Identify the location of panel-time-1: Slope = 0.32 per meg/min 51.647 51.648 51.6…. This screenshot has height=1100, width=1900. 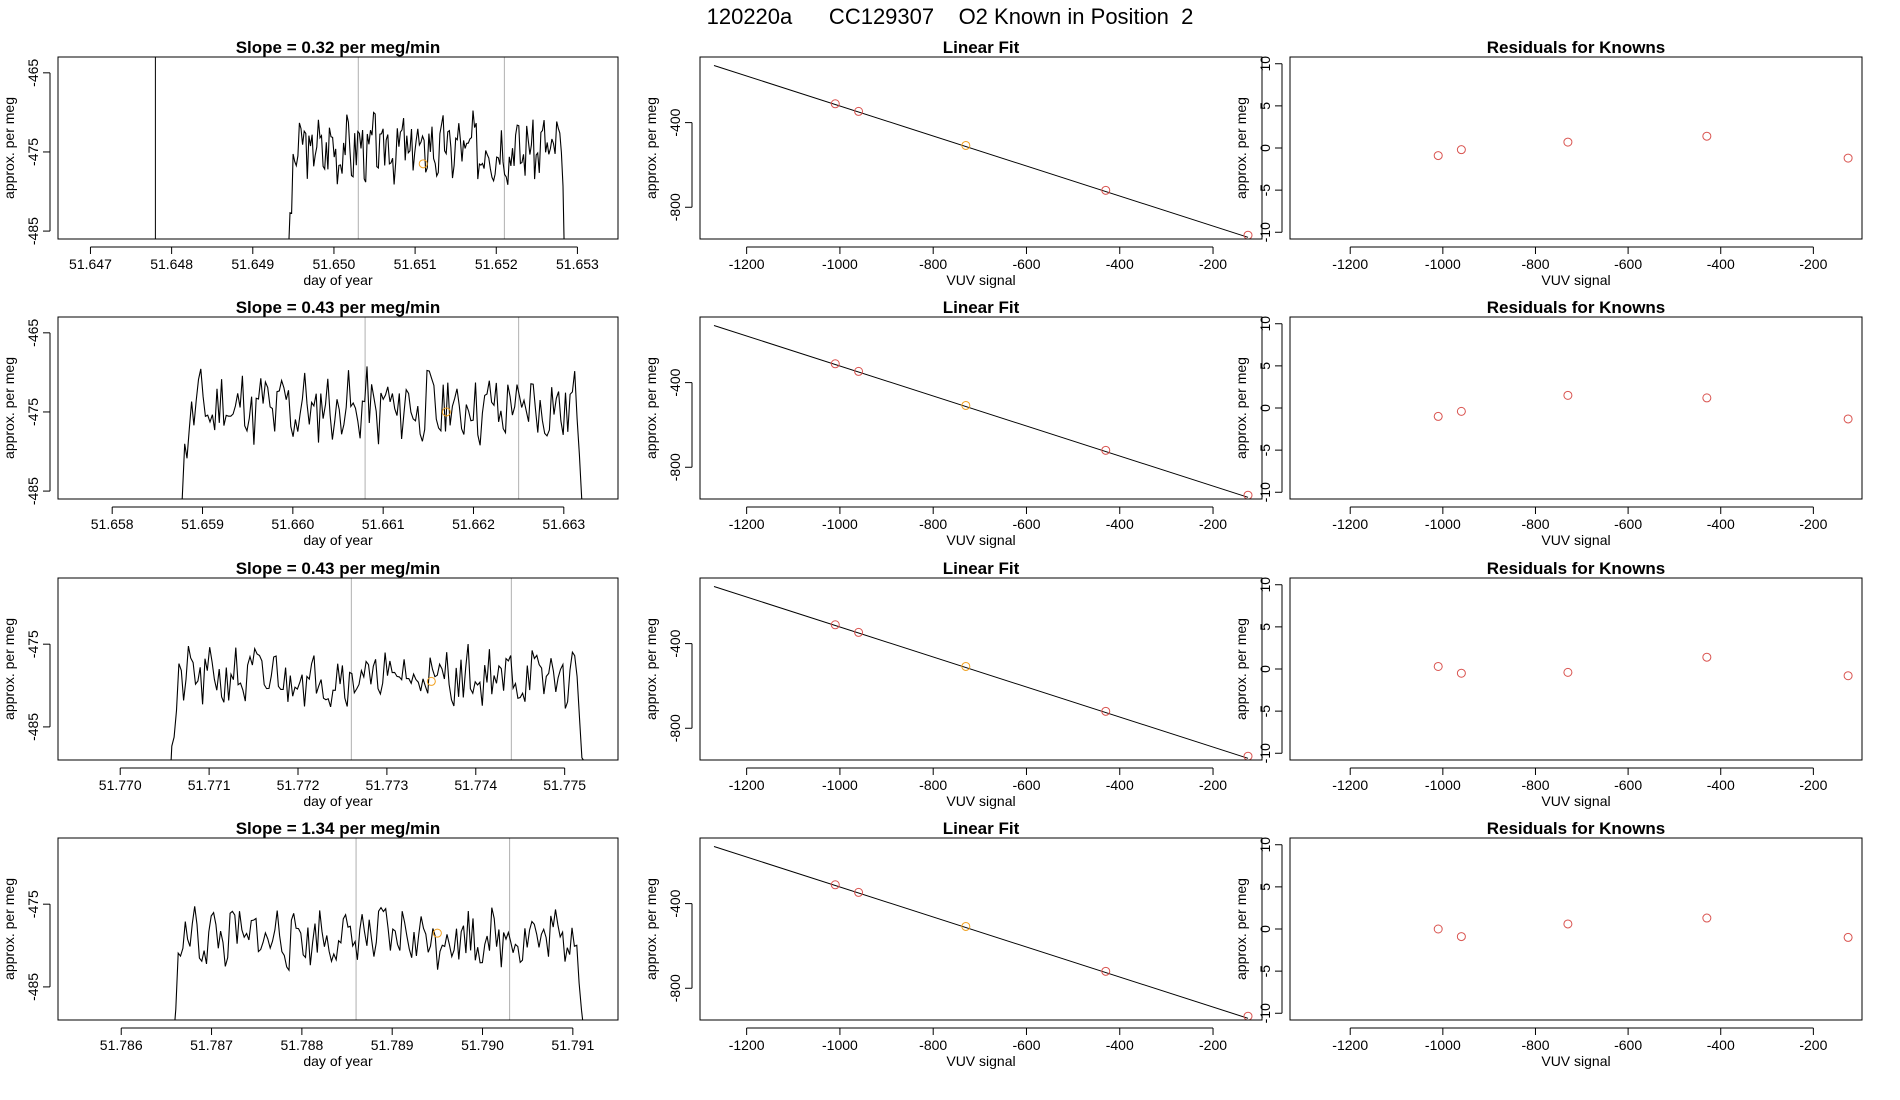
(310, 163).